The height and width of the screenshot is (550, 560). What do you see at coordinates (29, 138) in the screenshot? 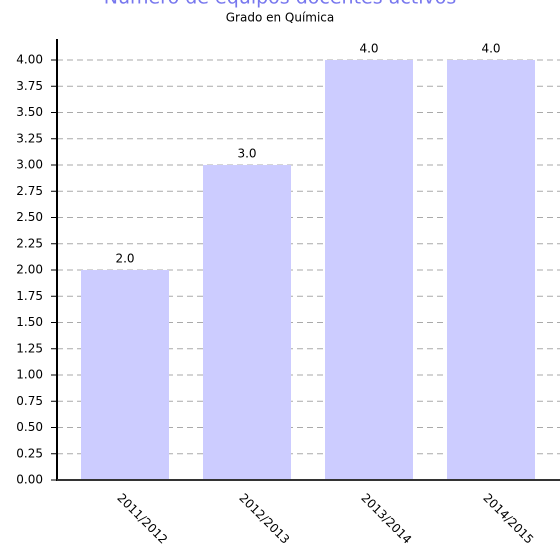
I see `y-tick-label: 3.25` at bounding box center [29, 138].